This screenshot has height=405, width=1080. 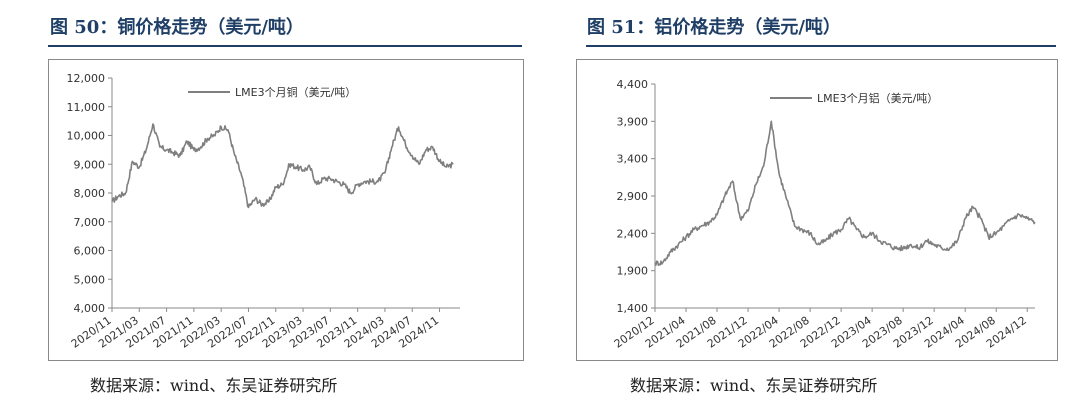 What do you see at coordinates (214, 385) in the screenshot?
I see `copper-source-note: 数据来源：wind、东吴证券研究所` at bounding box center [214, 385].